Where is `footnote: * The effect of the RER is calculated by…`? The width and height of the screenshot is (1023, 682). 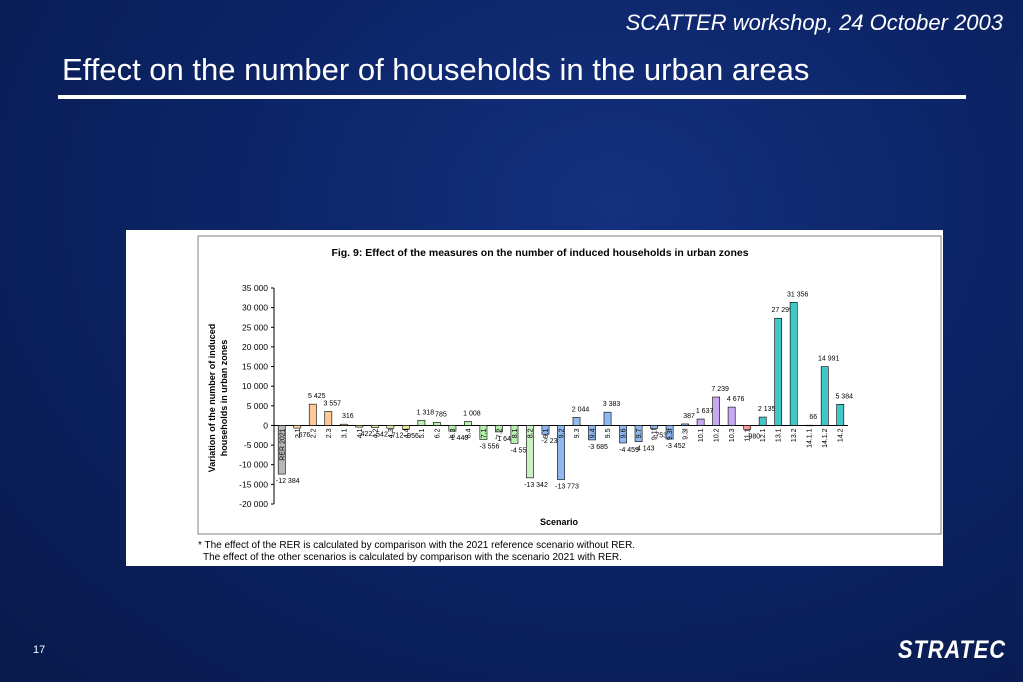
footnote: * The effect of the RER is calculated by… is located at coordinates (416, 552).